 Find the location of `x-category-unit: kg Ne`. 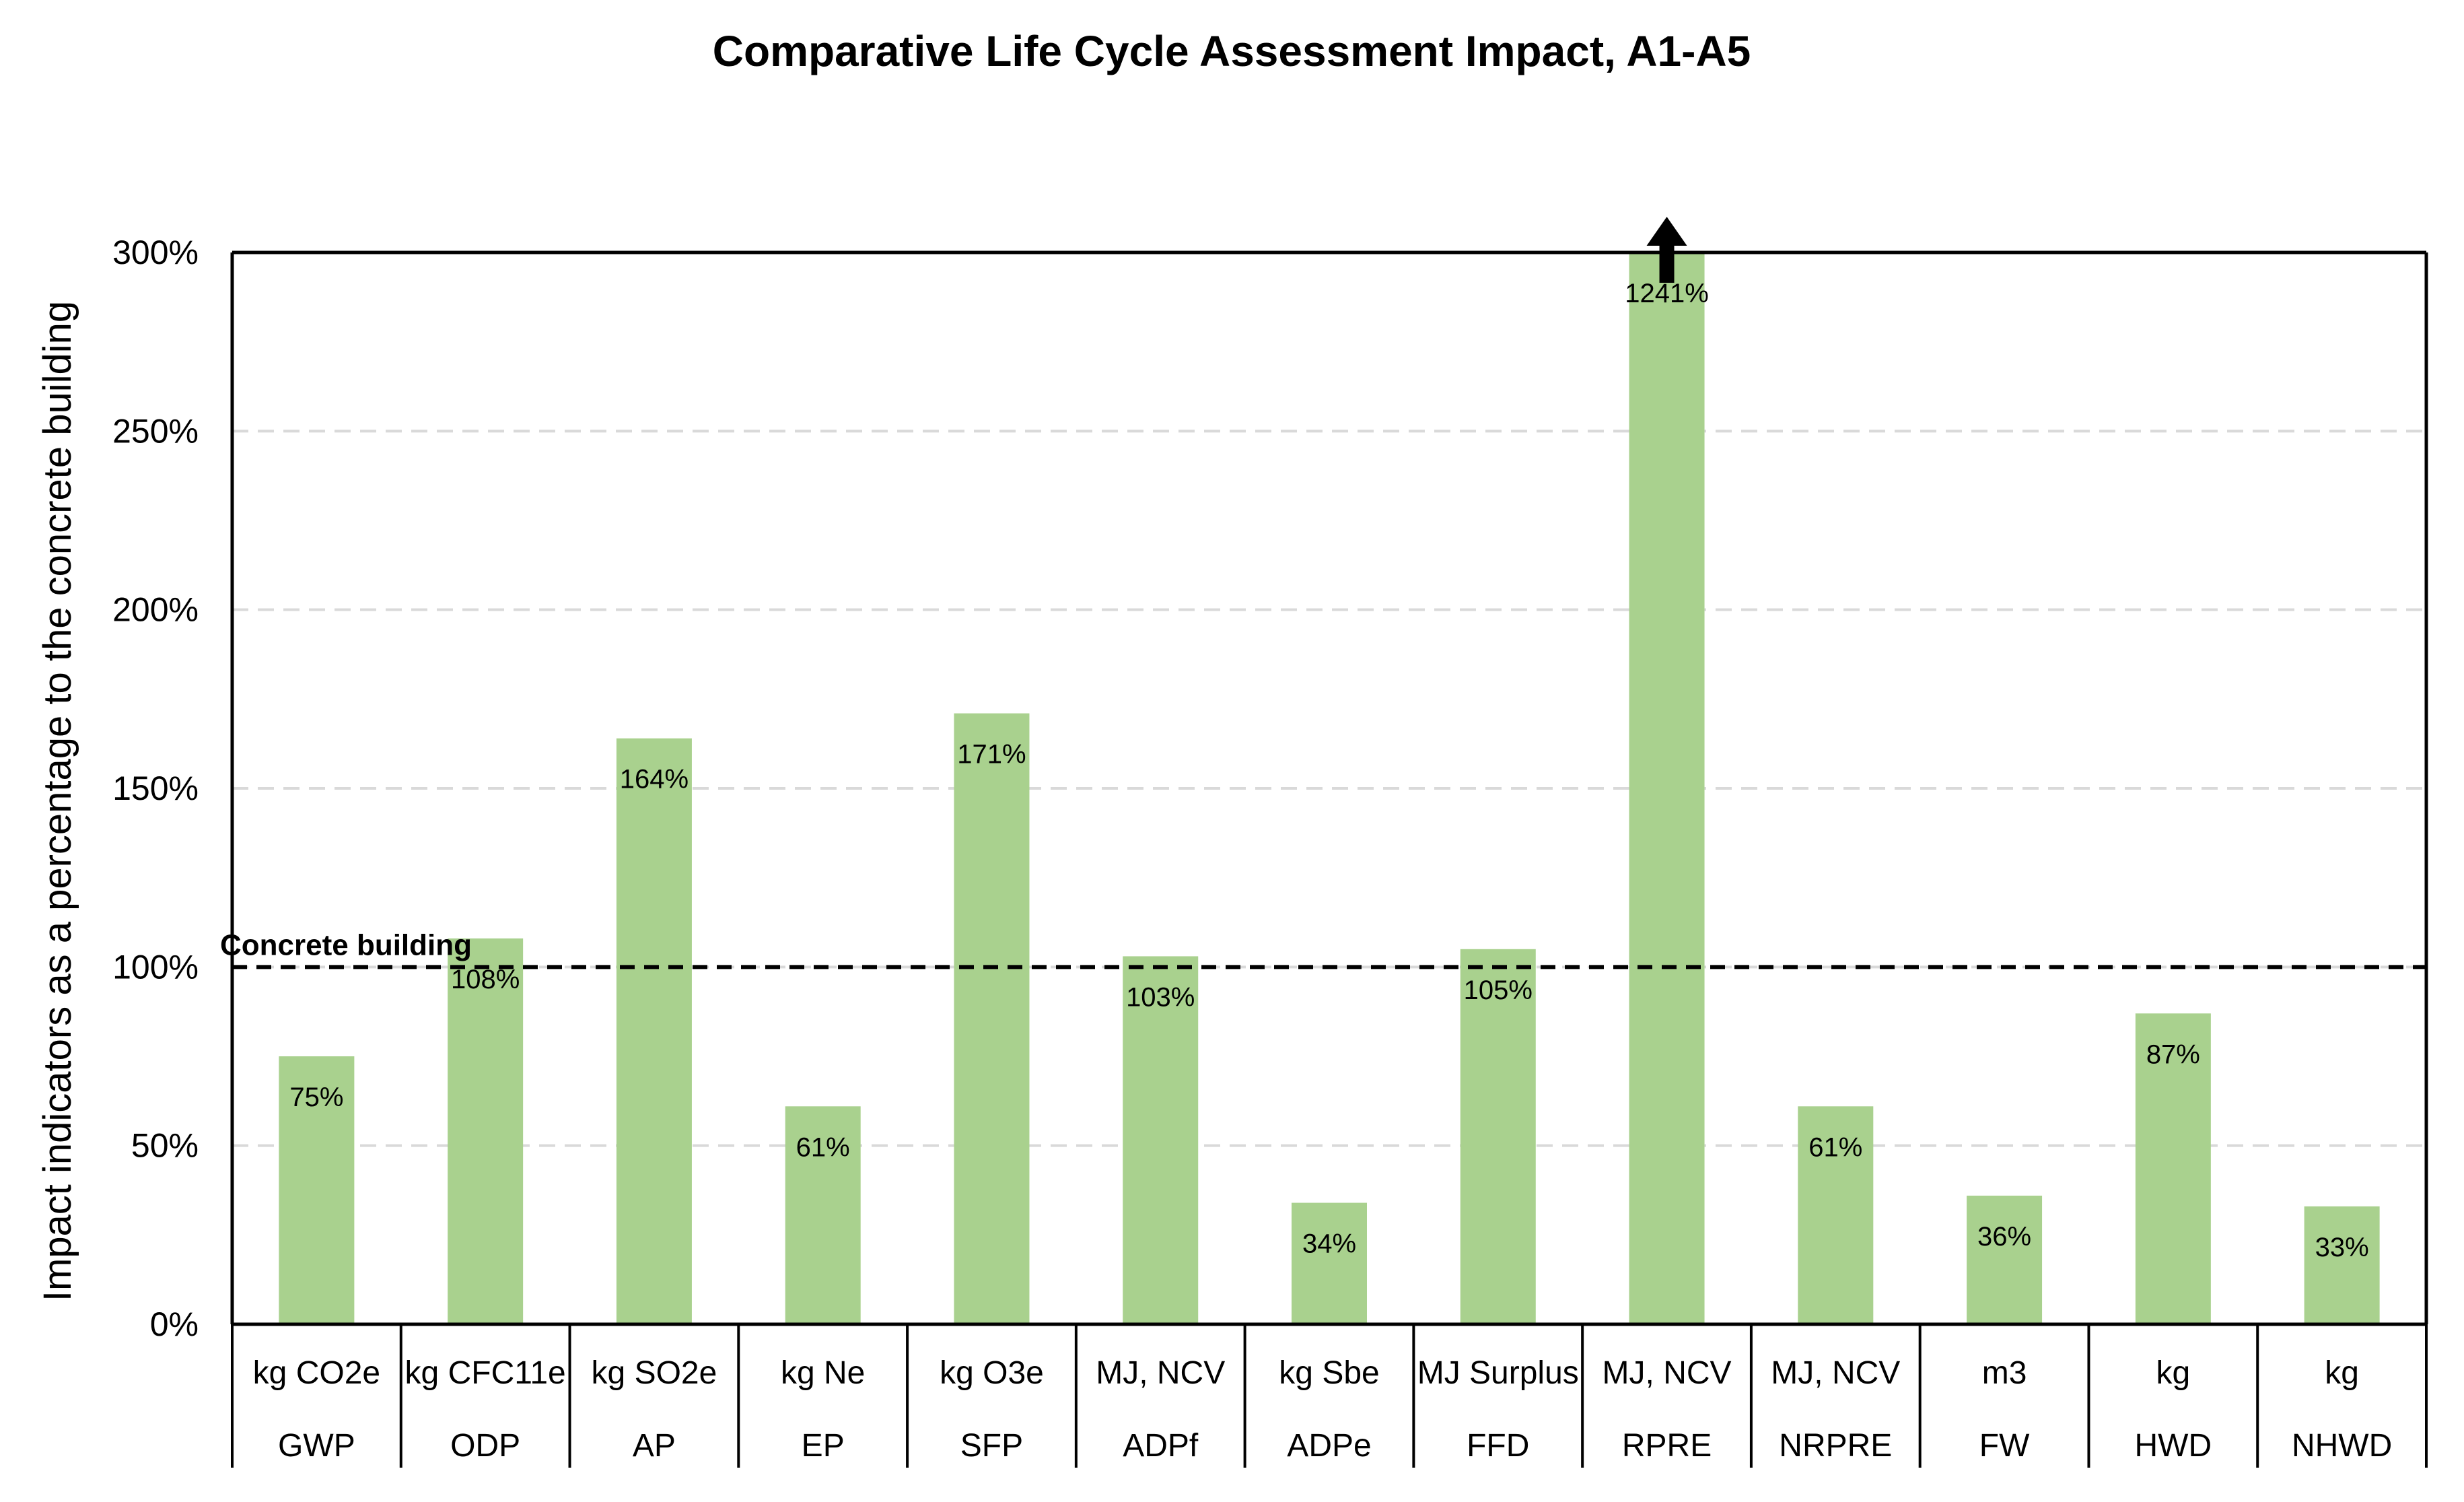

x-category-unit: kg Ne is located at coordinates (823, 1373).